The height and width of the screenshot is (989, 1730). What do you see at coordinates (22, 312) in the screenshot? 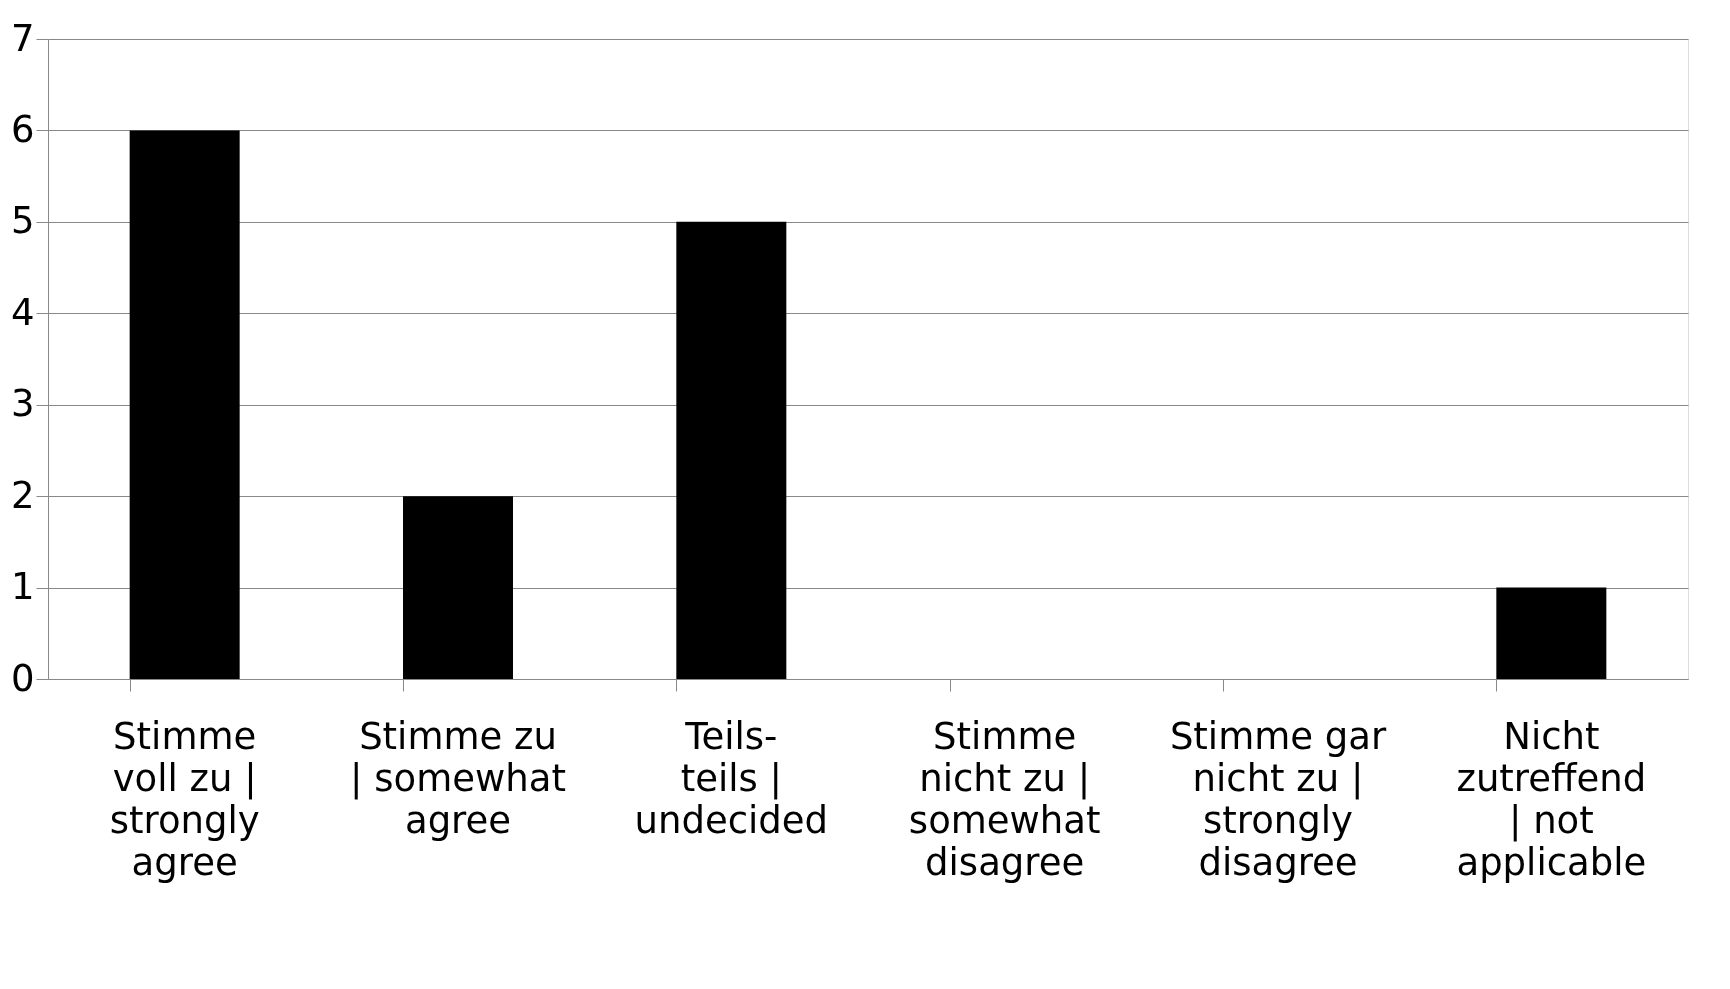
I see `y-tick-label: 4` at bounding box center [22, 312].